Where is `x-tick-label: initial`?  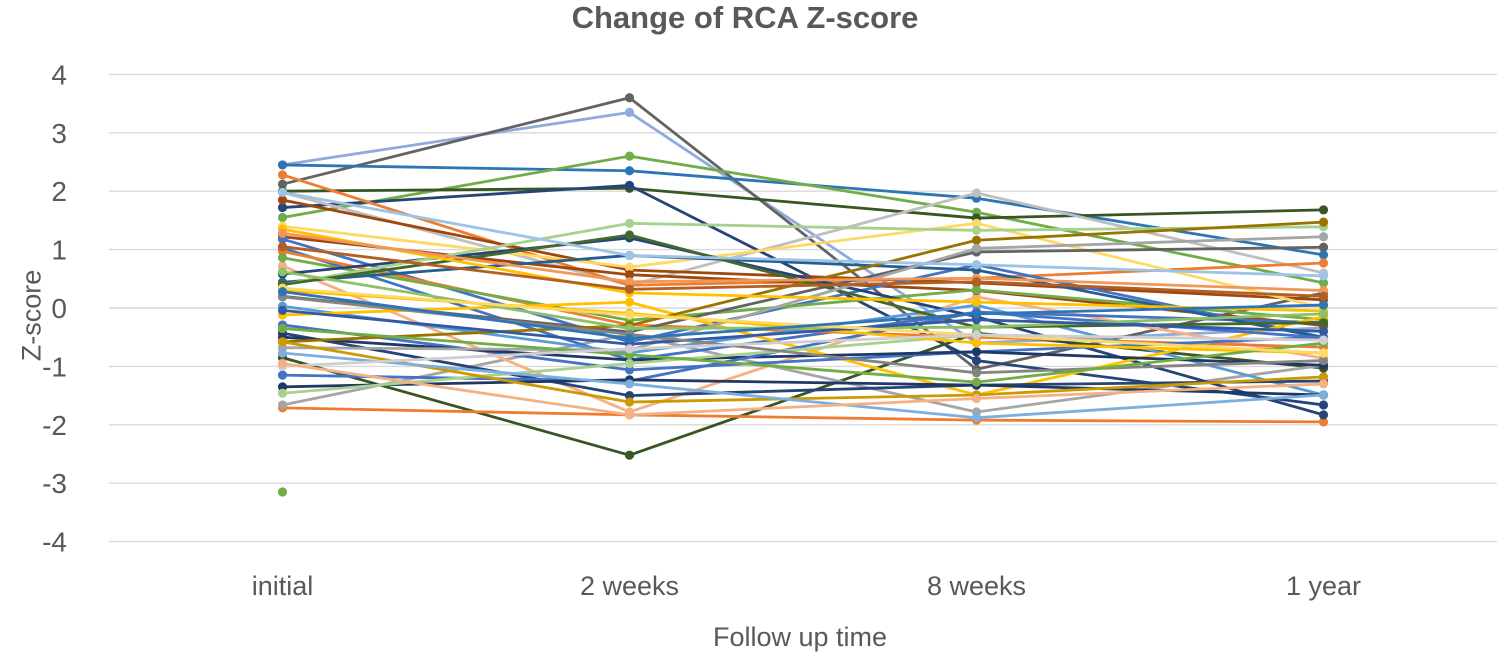
x-tick-label: initial is located at coordinates (283, 586).